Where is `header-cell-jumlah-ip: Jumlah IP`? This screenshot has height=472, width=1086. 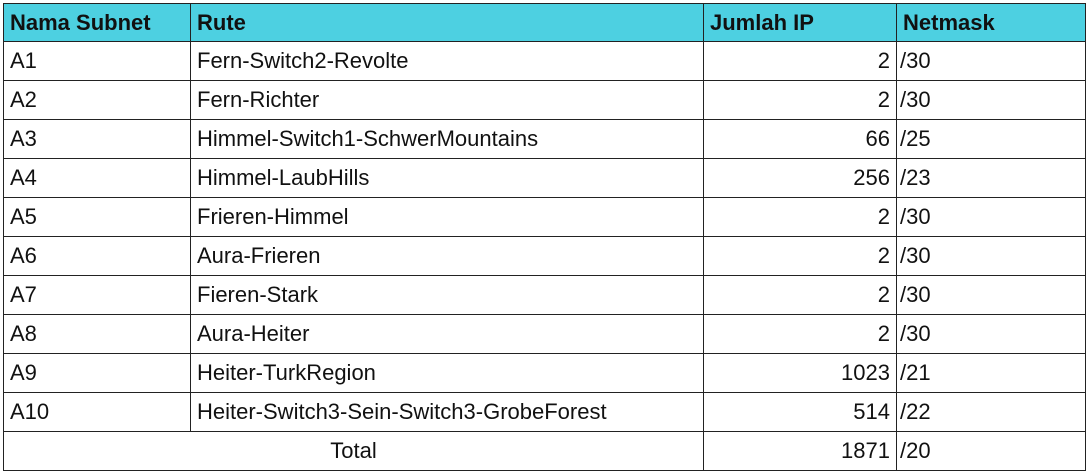
header-cell-jumlah-ip: Jumlah IP is located at coordinates (800, 22).